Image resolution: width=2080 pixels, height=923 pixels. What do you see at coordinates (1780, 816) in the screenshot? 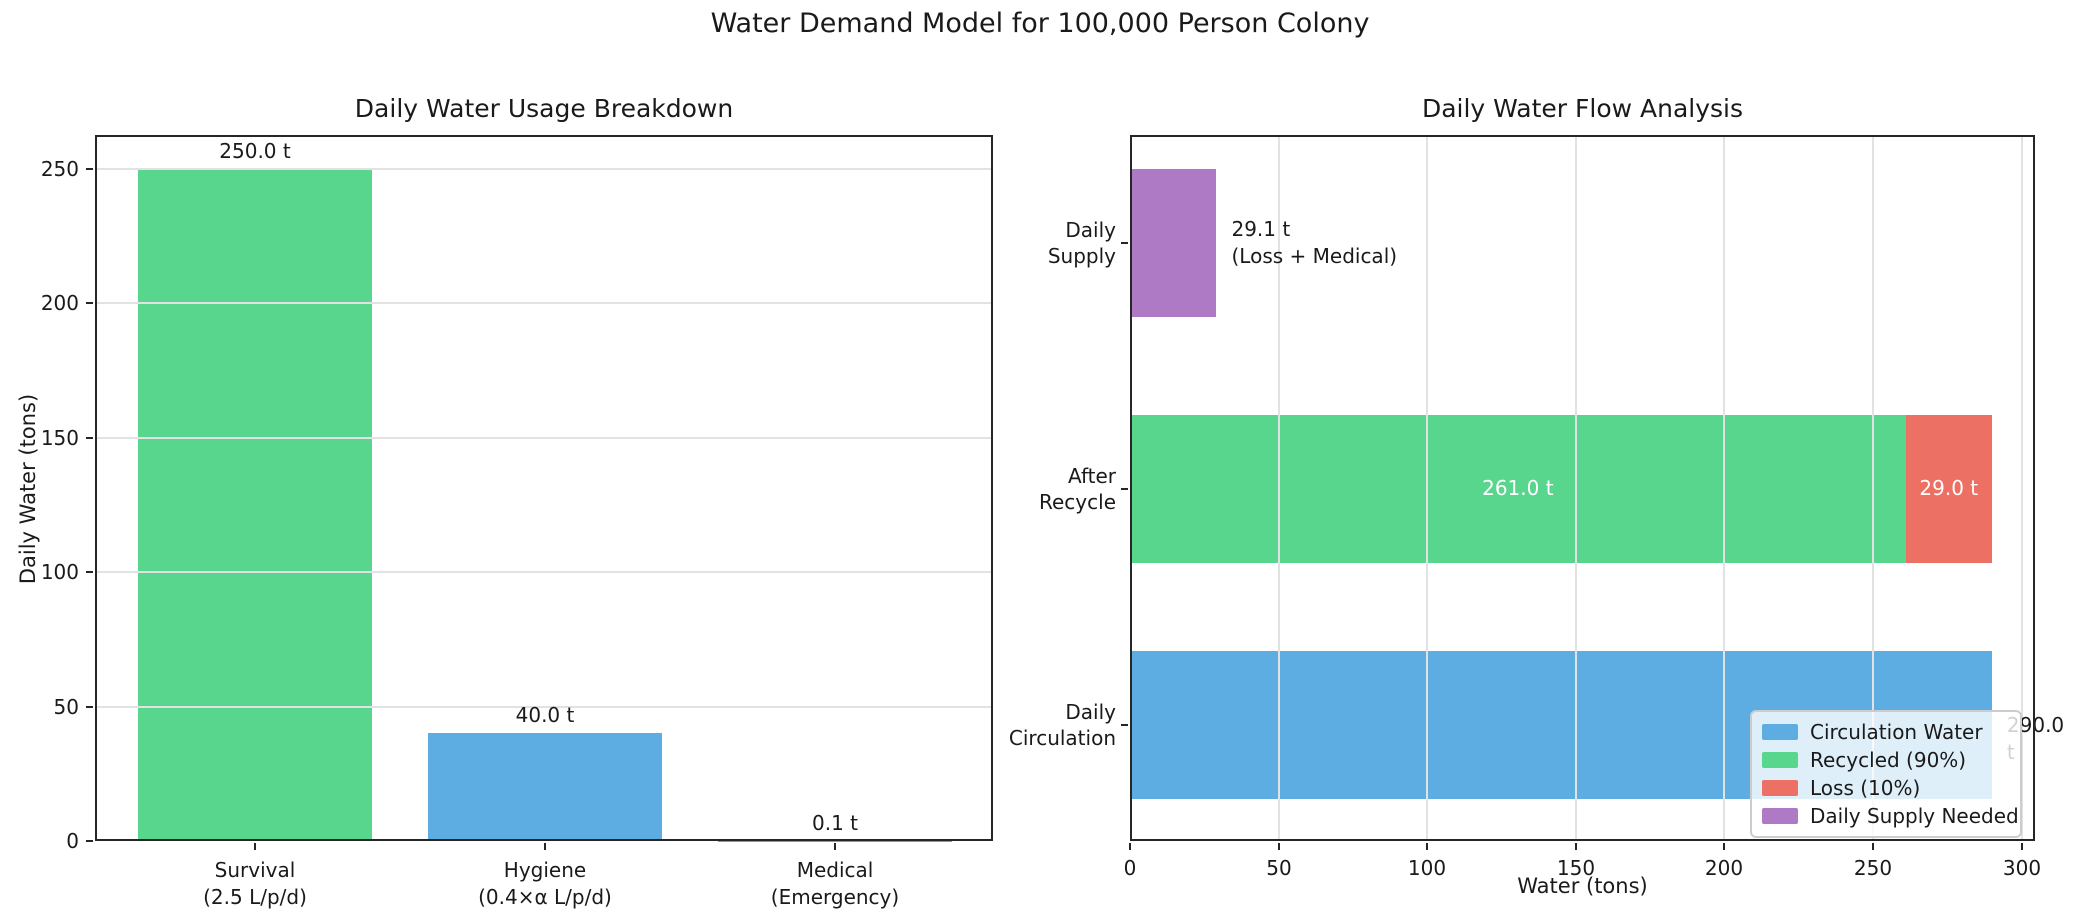
I see `legend-swatch-purple` at bounding box center [1780, 816].